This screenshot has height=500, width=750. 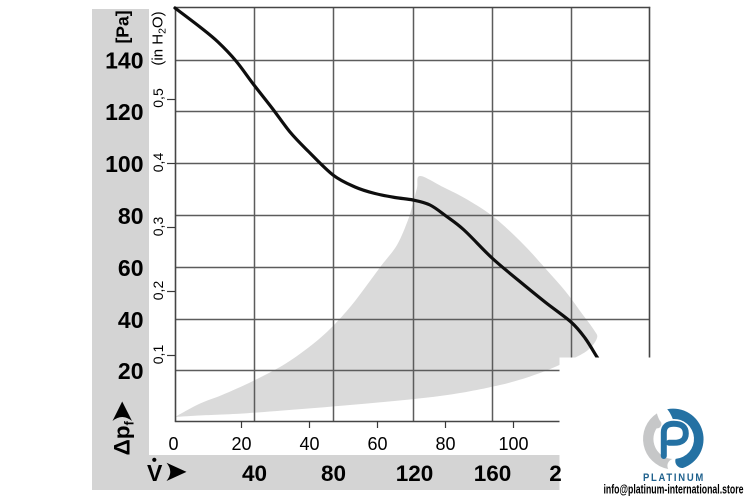 I want to click on svg-text: 0,2, so click(x=158, y=291).